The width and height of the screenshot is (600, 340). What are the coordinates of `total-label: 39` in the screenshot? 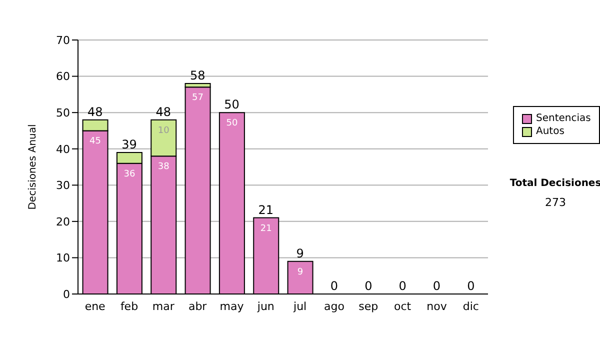 It's located at (129, 144).